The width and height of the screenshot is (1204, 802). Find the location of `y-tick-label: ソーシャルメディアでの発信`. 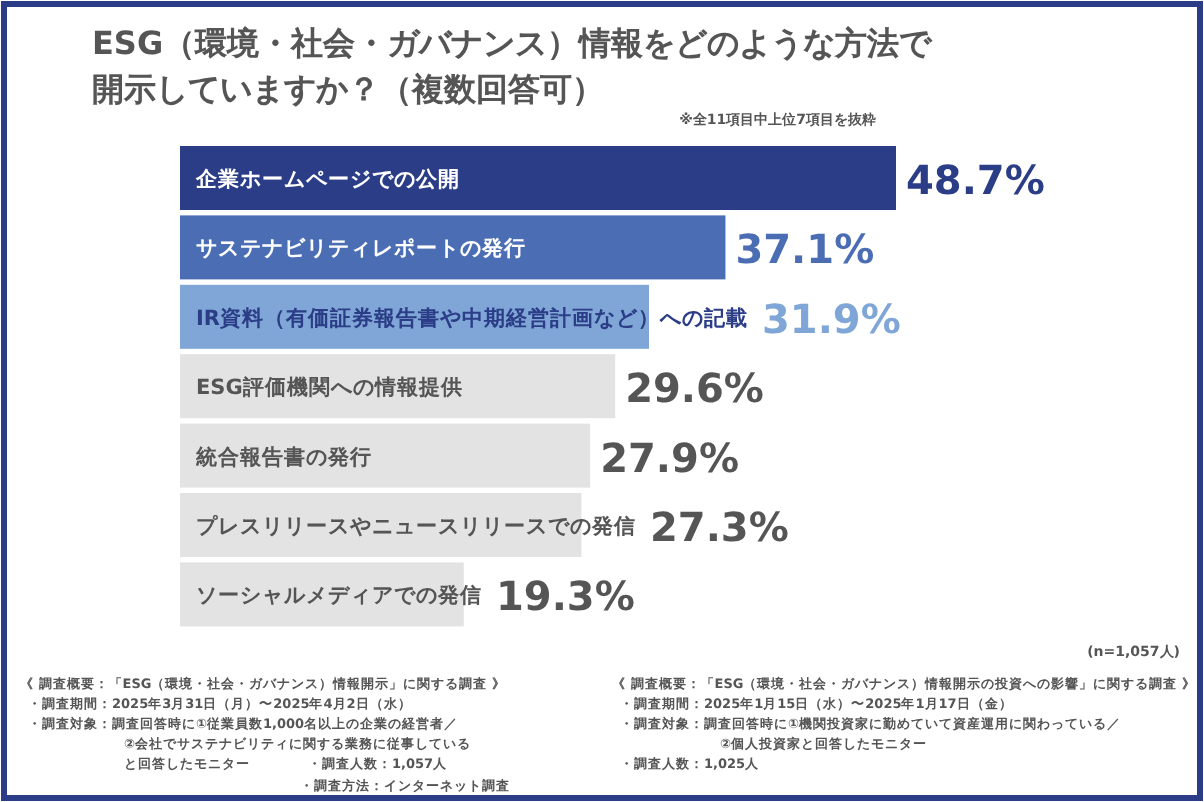

y-tick-label: ソーシャルメディアでの発信 is located at coordinates (339, 595).